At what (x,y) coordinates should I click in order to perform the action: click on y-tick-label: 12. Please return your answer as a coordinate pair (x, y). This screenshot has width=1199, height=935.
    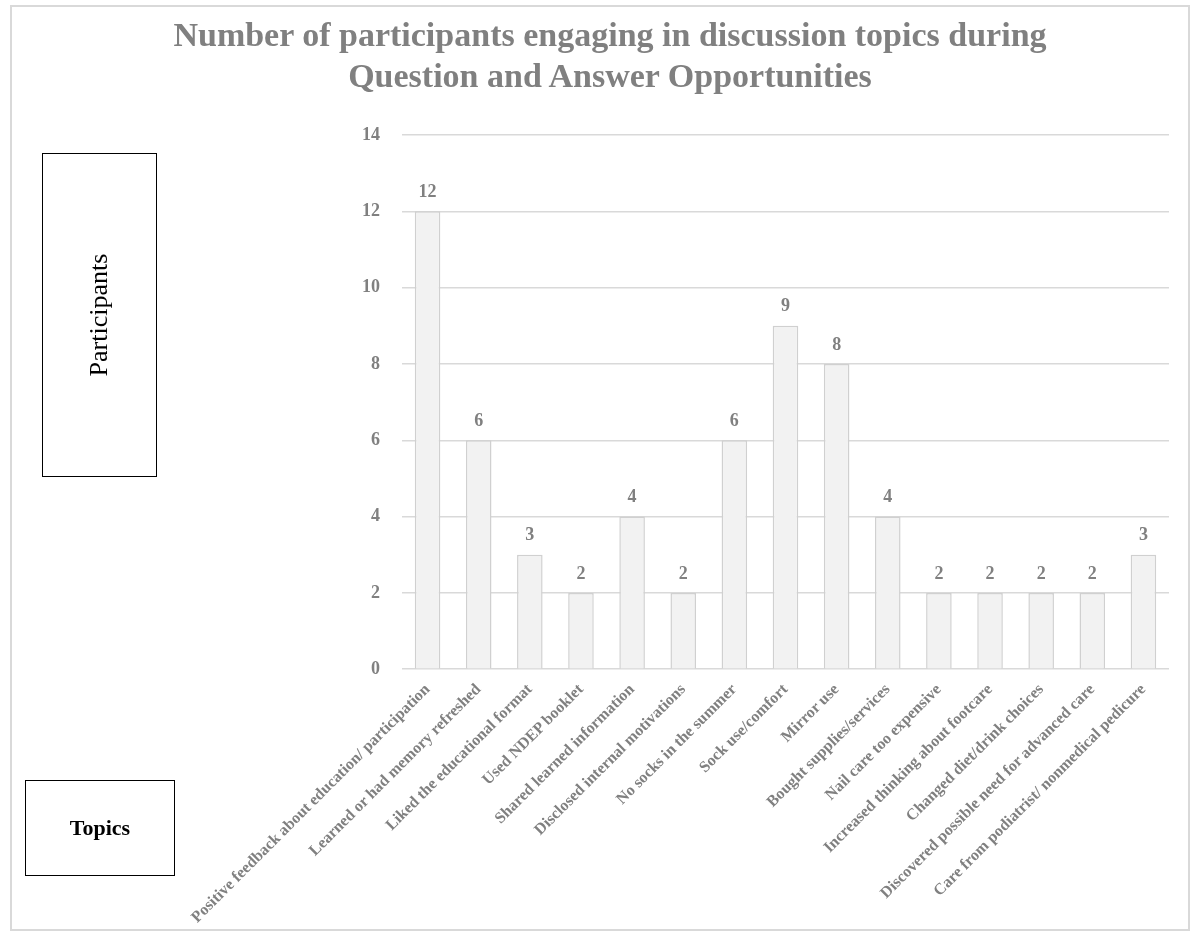
    Looking at the image, I should click on (371, 209).